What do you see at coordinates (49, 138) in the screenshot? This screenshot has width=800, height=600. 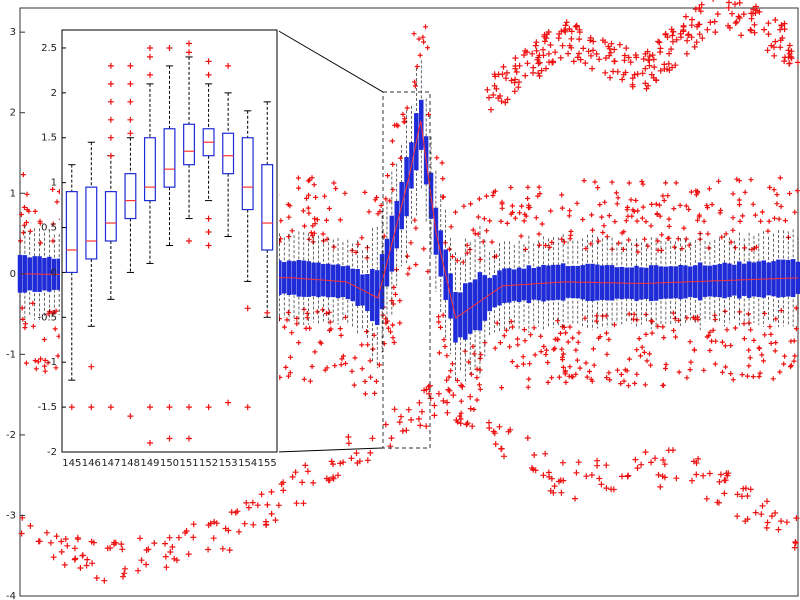 I see `inset-y-tick-label: 1.5` at bounding box center [49, 138].